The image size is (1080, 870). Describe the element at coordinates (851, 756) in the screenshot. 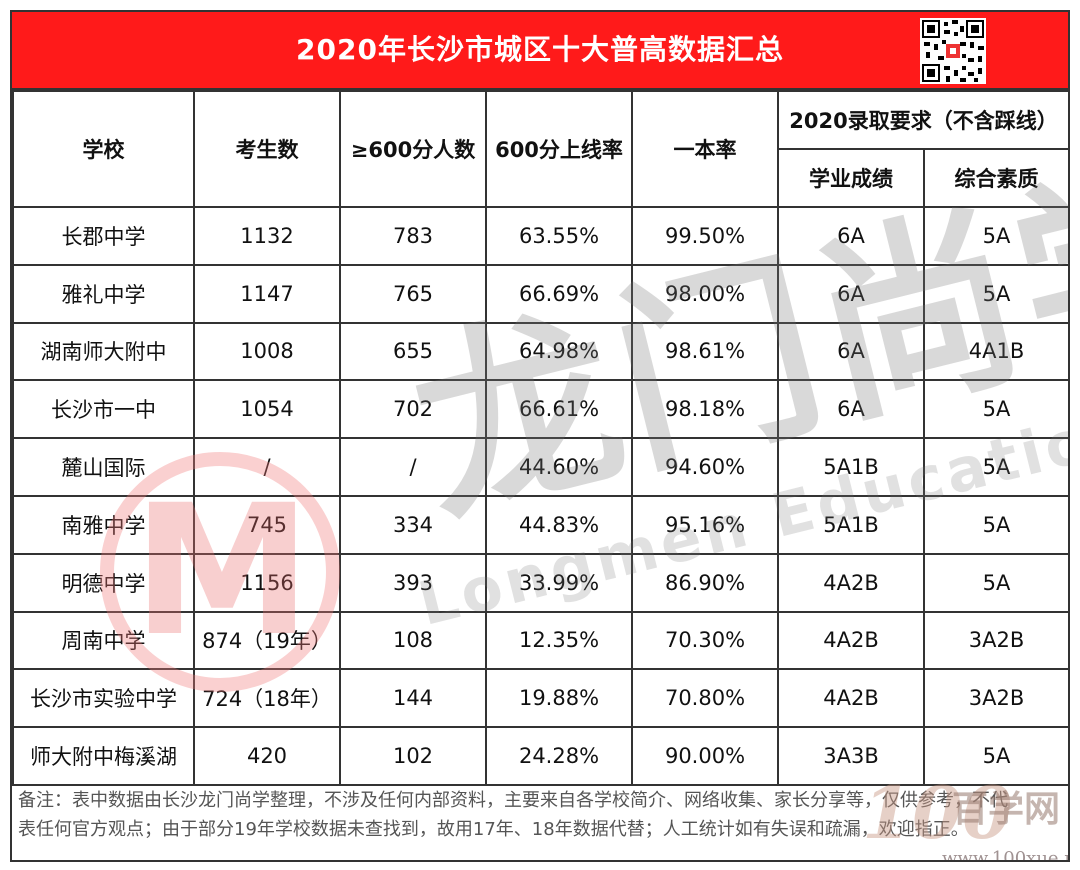

I see `cell-academic: 3A3B` at that location.